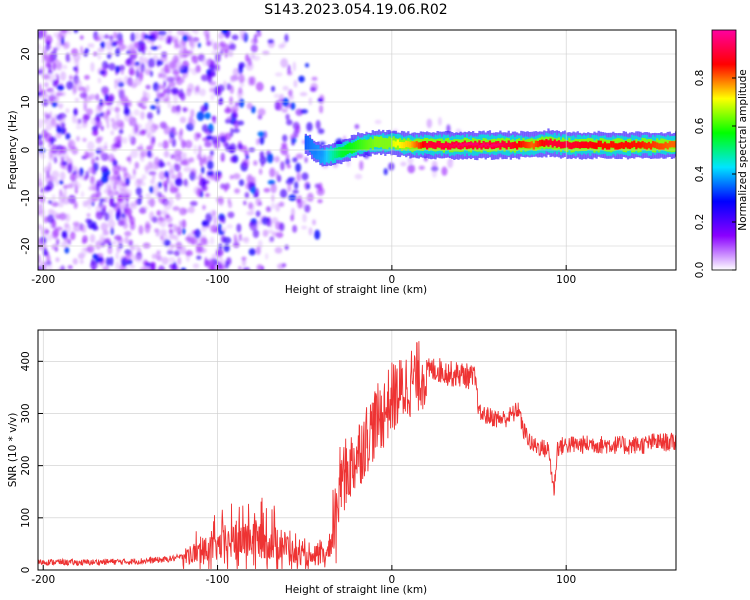  What do you see at coordinates (355, 10) in the screenshot?
I see `figure-title: S143.2023.054.19.06.R02` at bounding box center [355, 10].